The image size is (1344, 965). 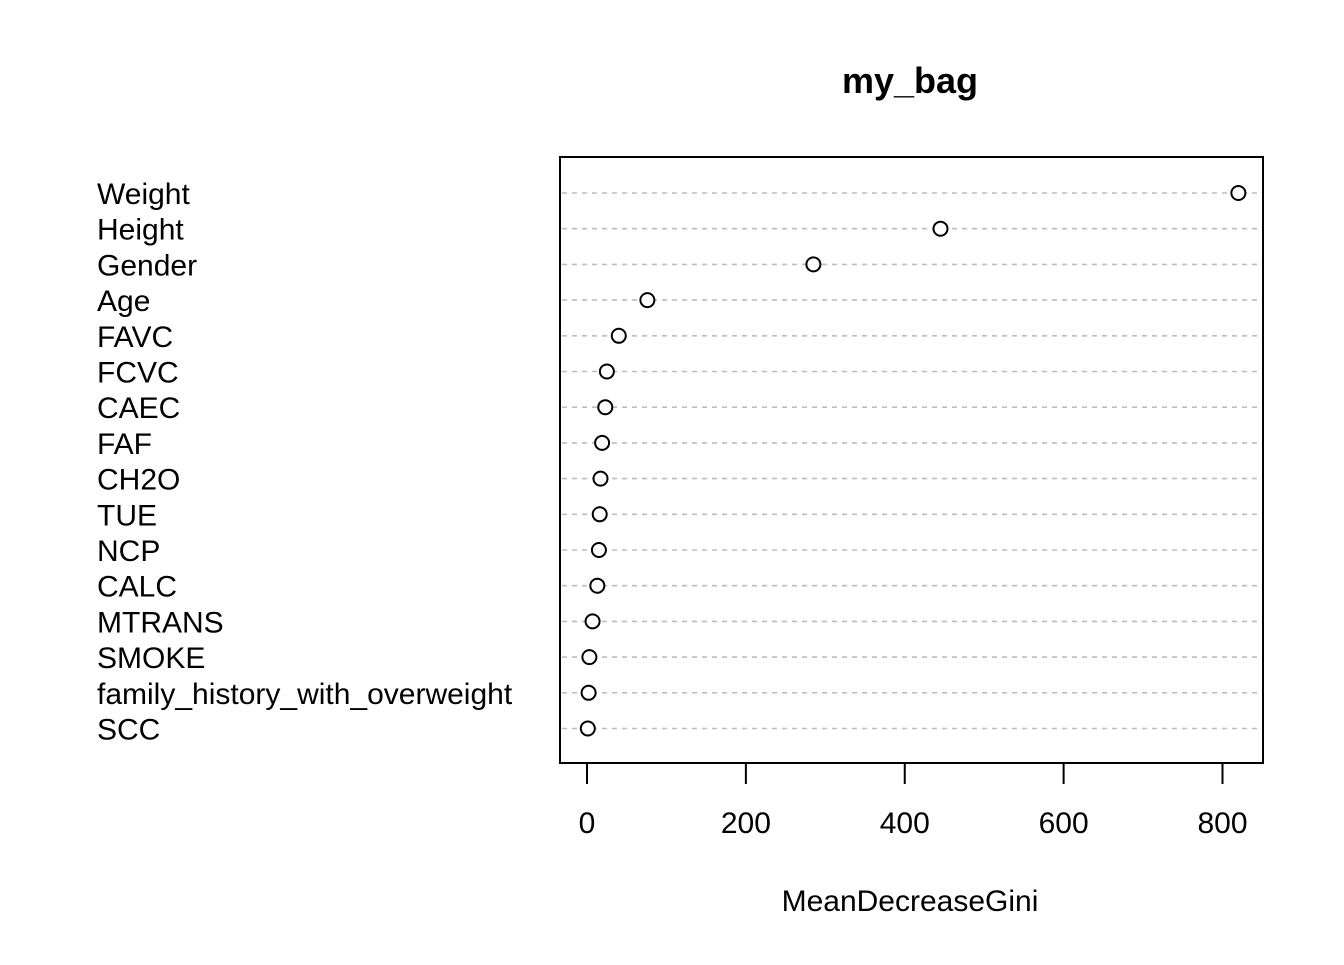 I want to click on x-tick-label: 200, so click(x=746, y=823).